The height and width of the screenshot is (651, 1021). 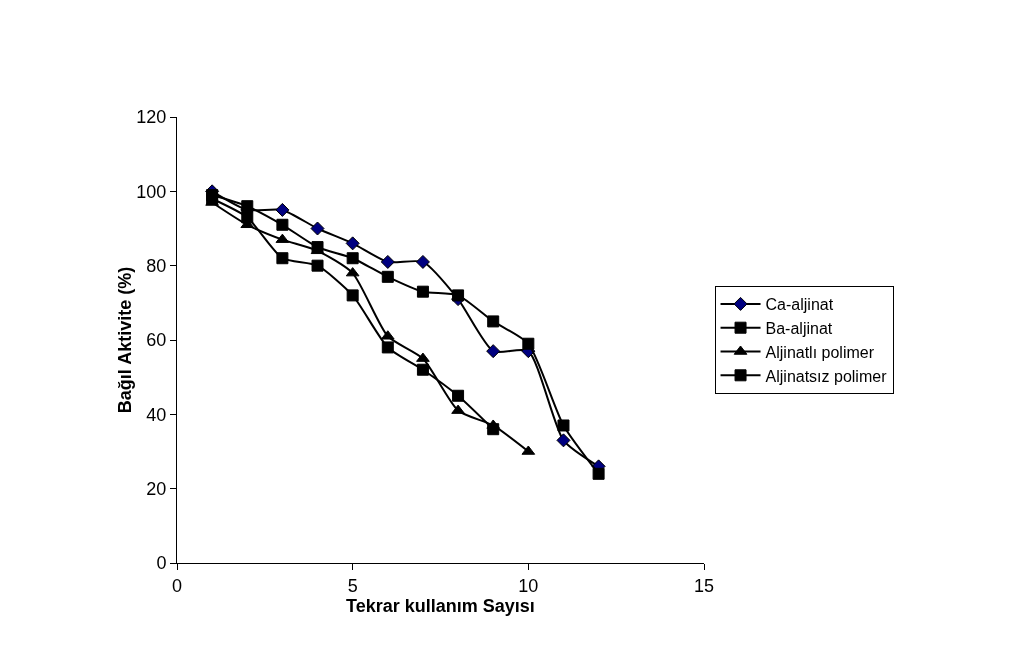 What do you see at coordinates (799, 305) in the screenshot?
I see `legend-label: Ca-aljinat` at bounding box center [799, 305].